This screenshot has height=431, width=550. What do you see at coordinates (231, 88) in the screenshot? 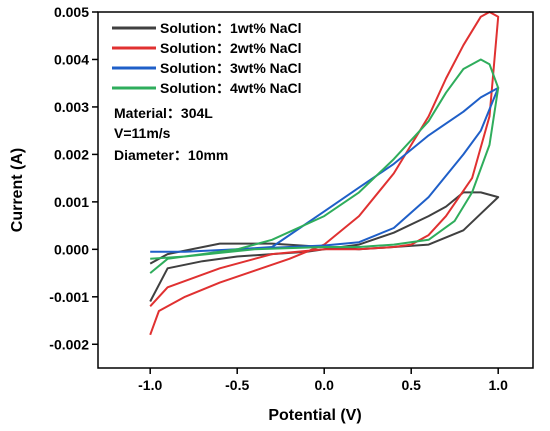
I see `legend-label-4: Solution：4wt% NaCl` at bounding box center [231, 88].